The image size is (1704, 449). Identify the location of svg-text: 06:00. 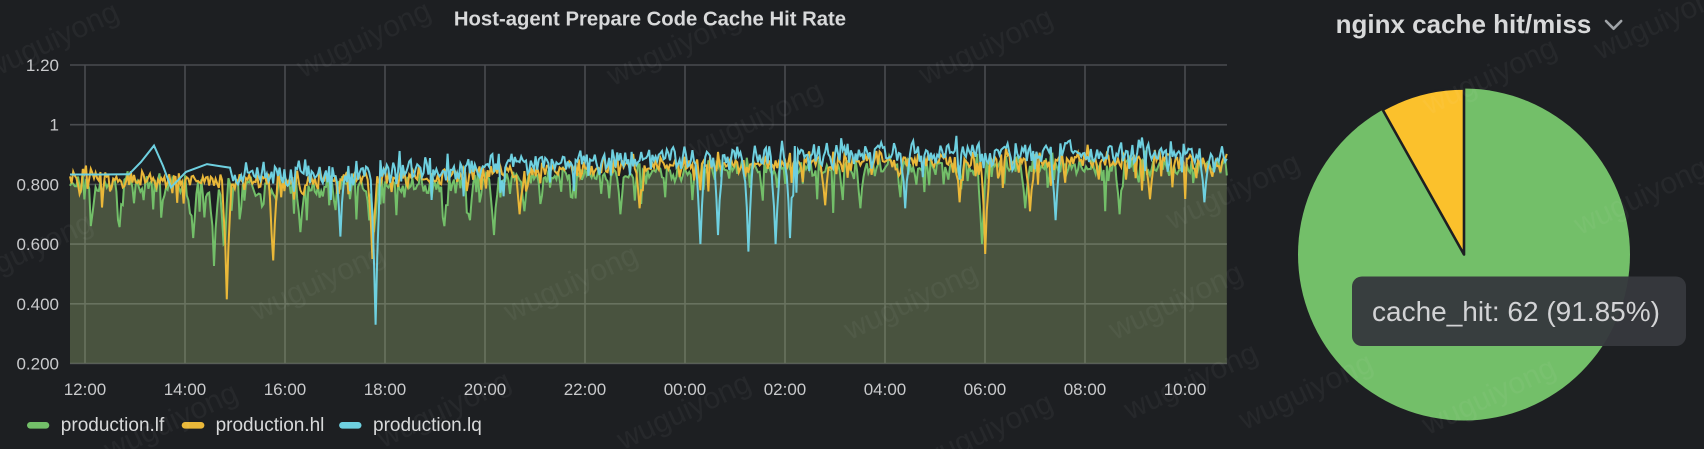
(985, 389).